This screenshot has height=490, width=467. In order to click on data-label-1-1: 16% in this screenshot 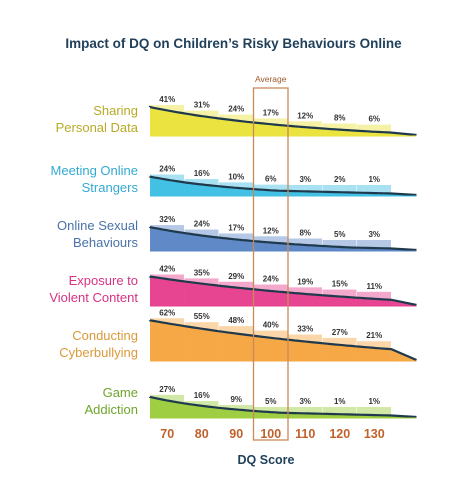, I will do `click(202, 173)`.